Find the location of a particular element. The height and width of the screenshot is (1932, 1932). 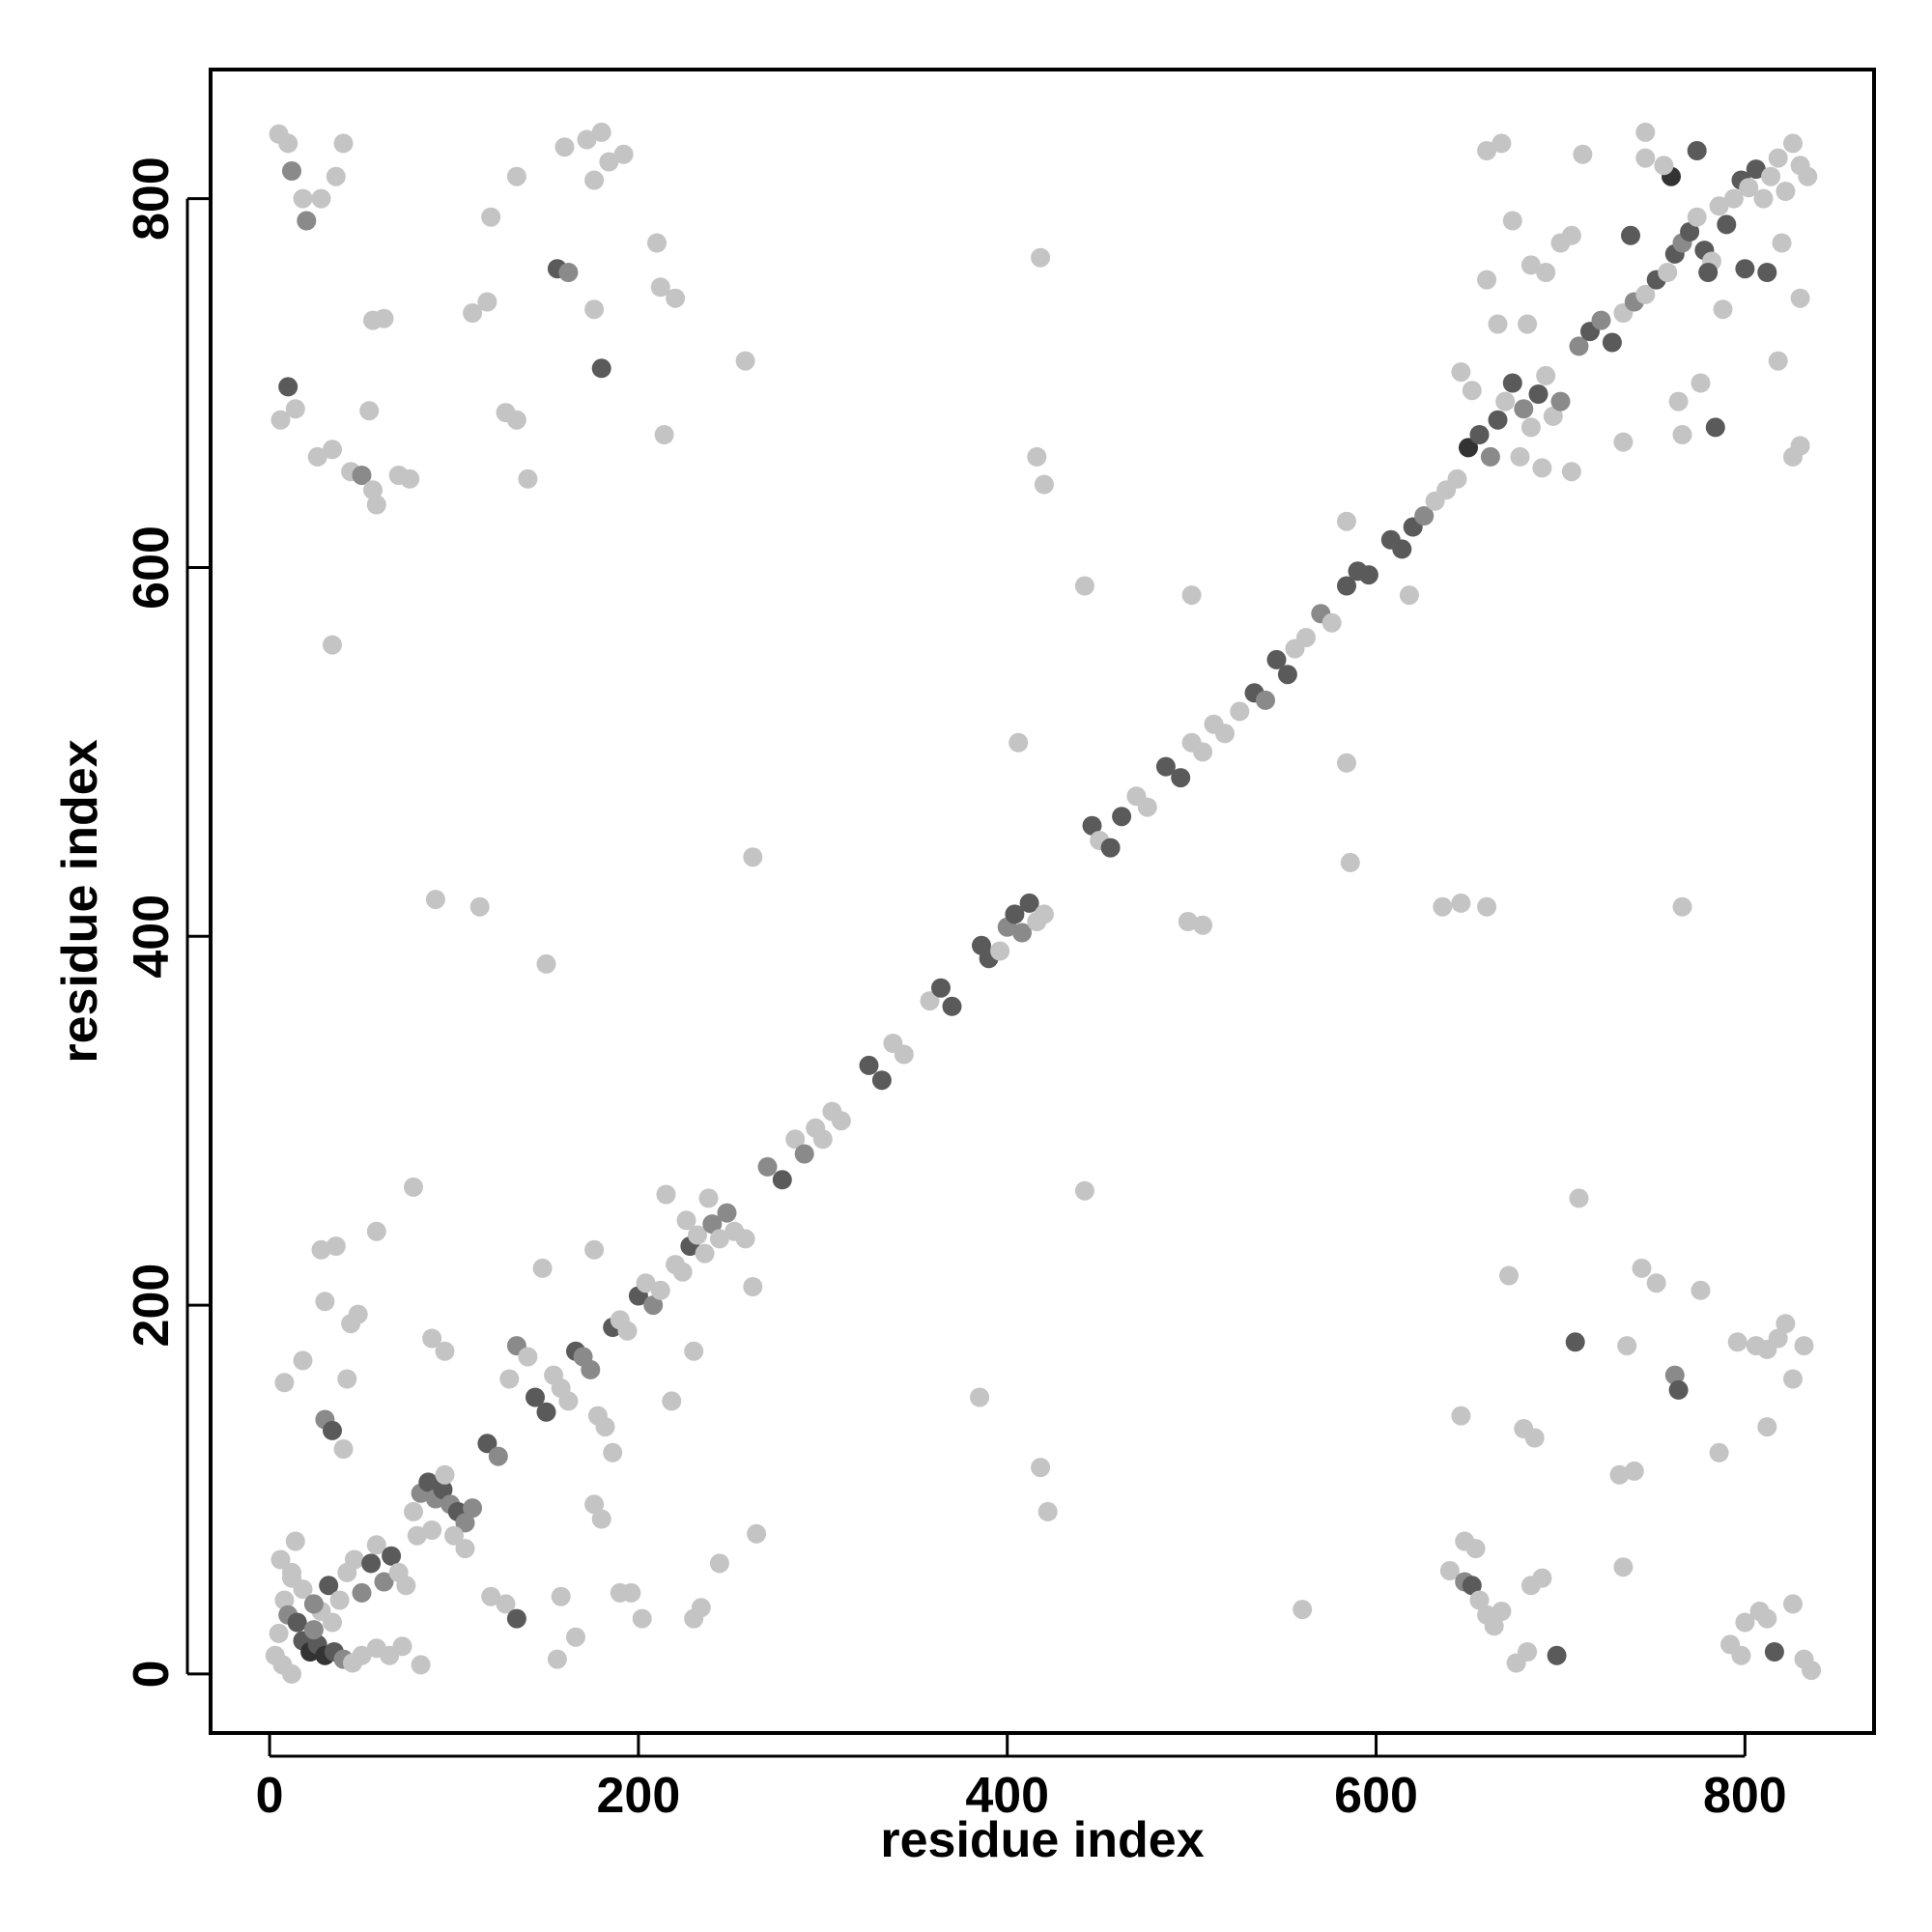

x-tick-label: 400 is located at coordinates (1007, 1796).